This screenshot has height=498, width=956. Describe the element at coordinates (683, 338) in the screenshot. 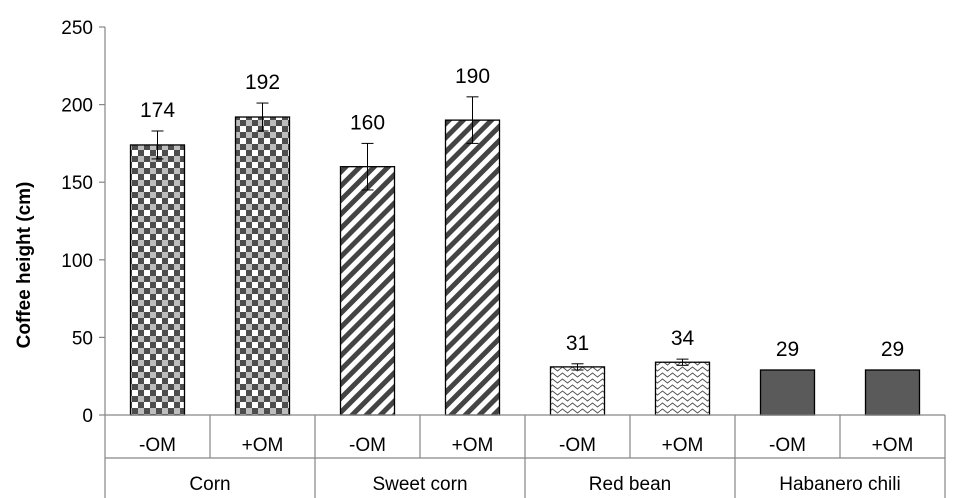

I see `data-label: 34` at that location.